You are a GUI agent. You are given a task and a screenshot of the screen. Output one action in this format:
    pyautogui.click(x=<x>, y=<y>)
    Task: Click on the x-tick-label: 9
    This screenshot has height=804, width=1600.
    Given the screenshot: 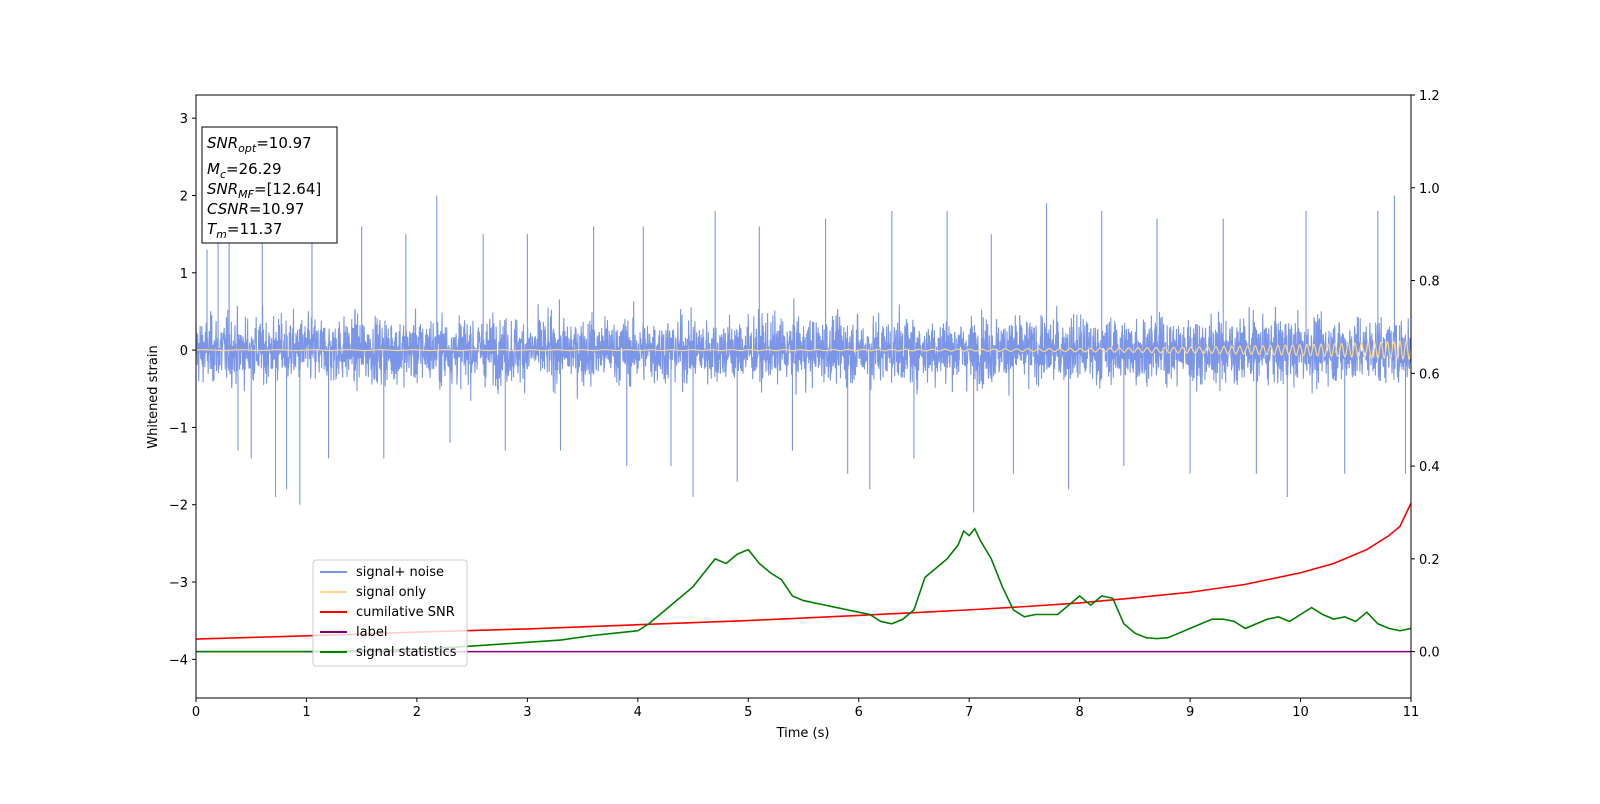 What is the action you would take?
    pyautogui.click(x=1190, y=712)
    